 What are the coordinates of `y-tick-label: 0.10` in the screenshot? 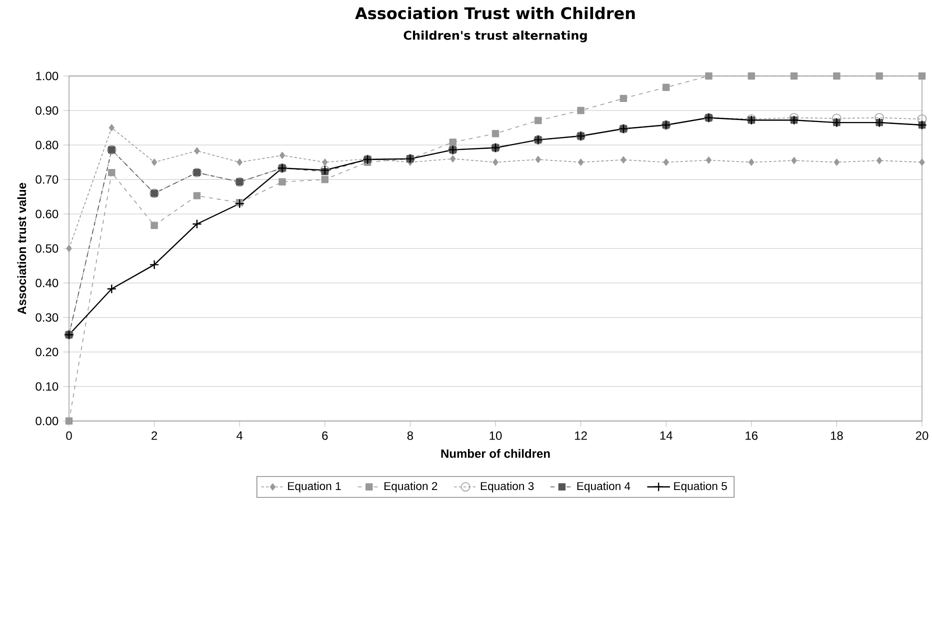 It's located at (47, 386).